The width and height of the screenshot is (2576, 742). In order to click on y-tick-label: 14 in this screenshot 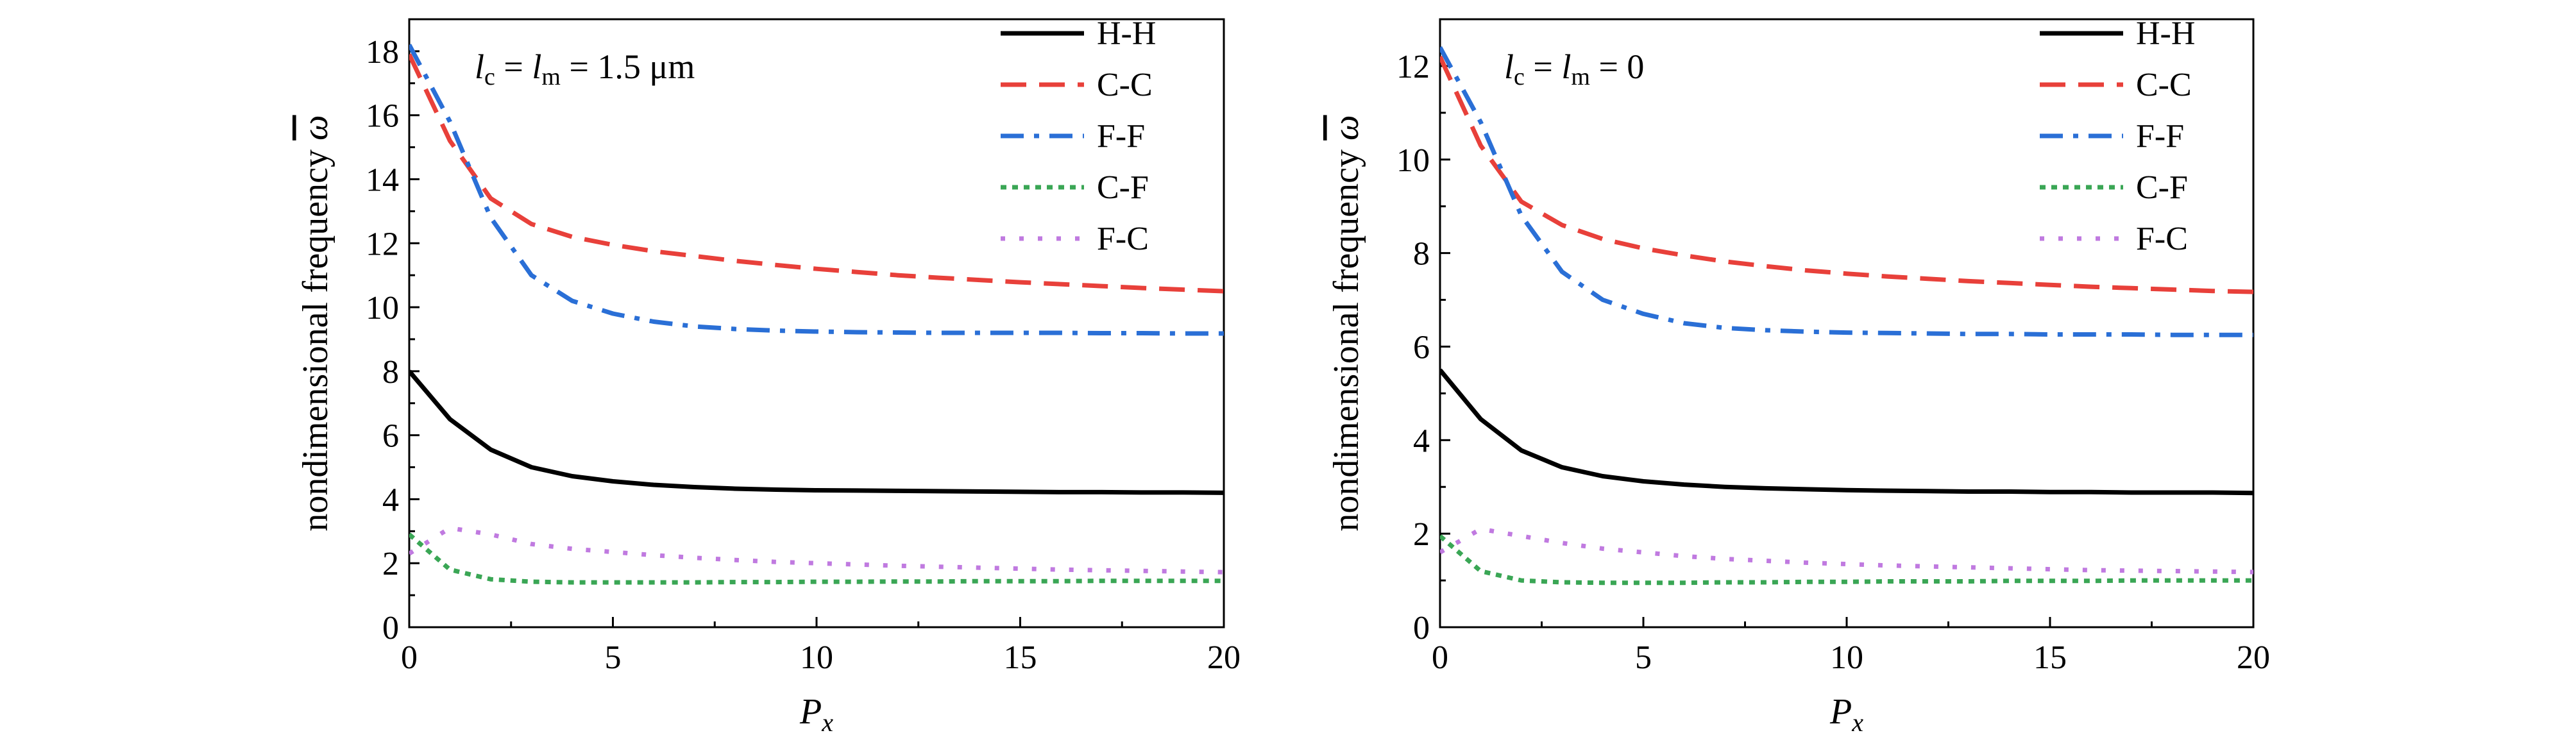, I will do `click(382, 180)`.